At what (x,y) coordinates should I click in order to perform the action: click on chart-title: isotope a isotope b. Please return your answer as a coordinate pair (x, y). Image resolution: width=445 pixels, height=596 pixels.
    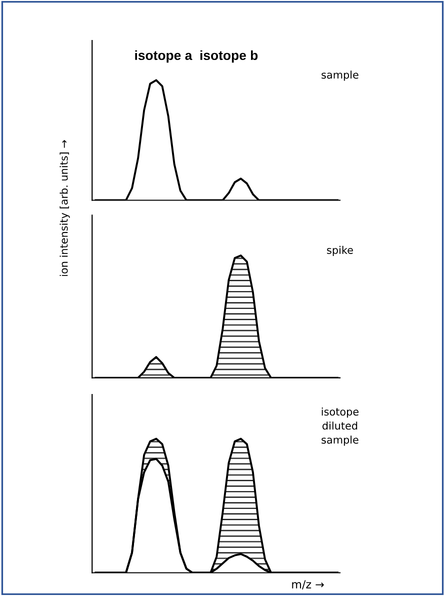
    Looking at the image, I should click on (196, 56).